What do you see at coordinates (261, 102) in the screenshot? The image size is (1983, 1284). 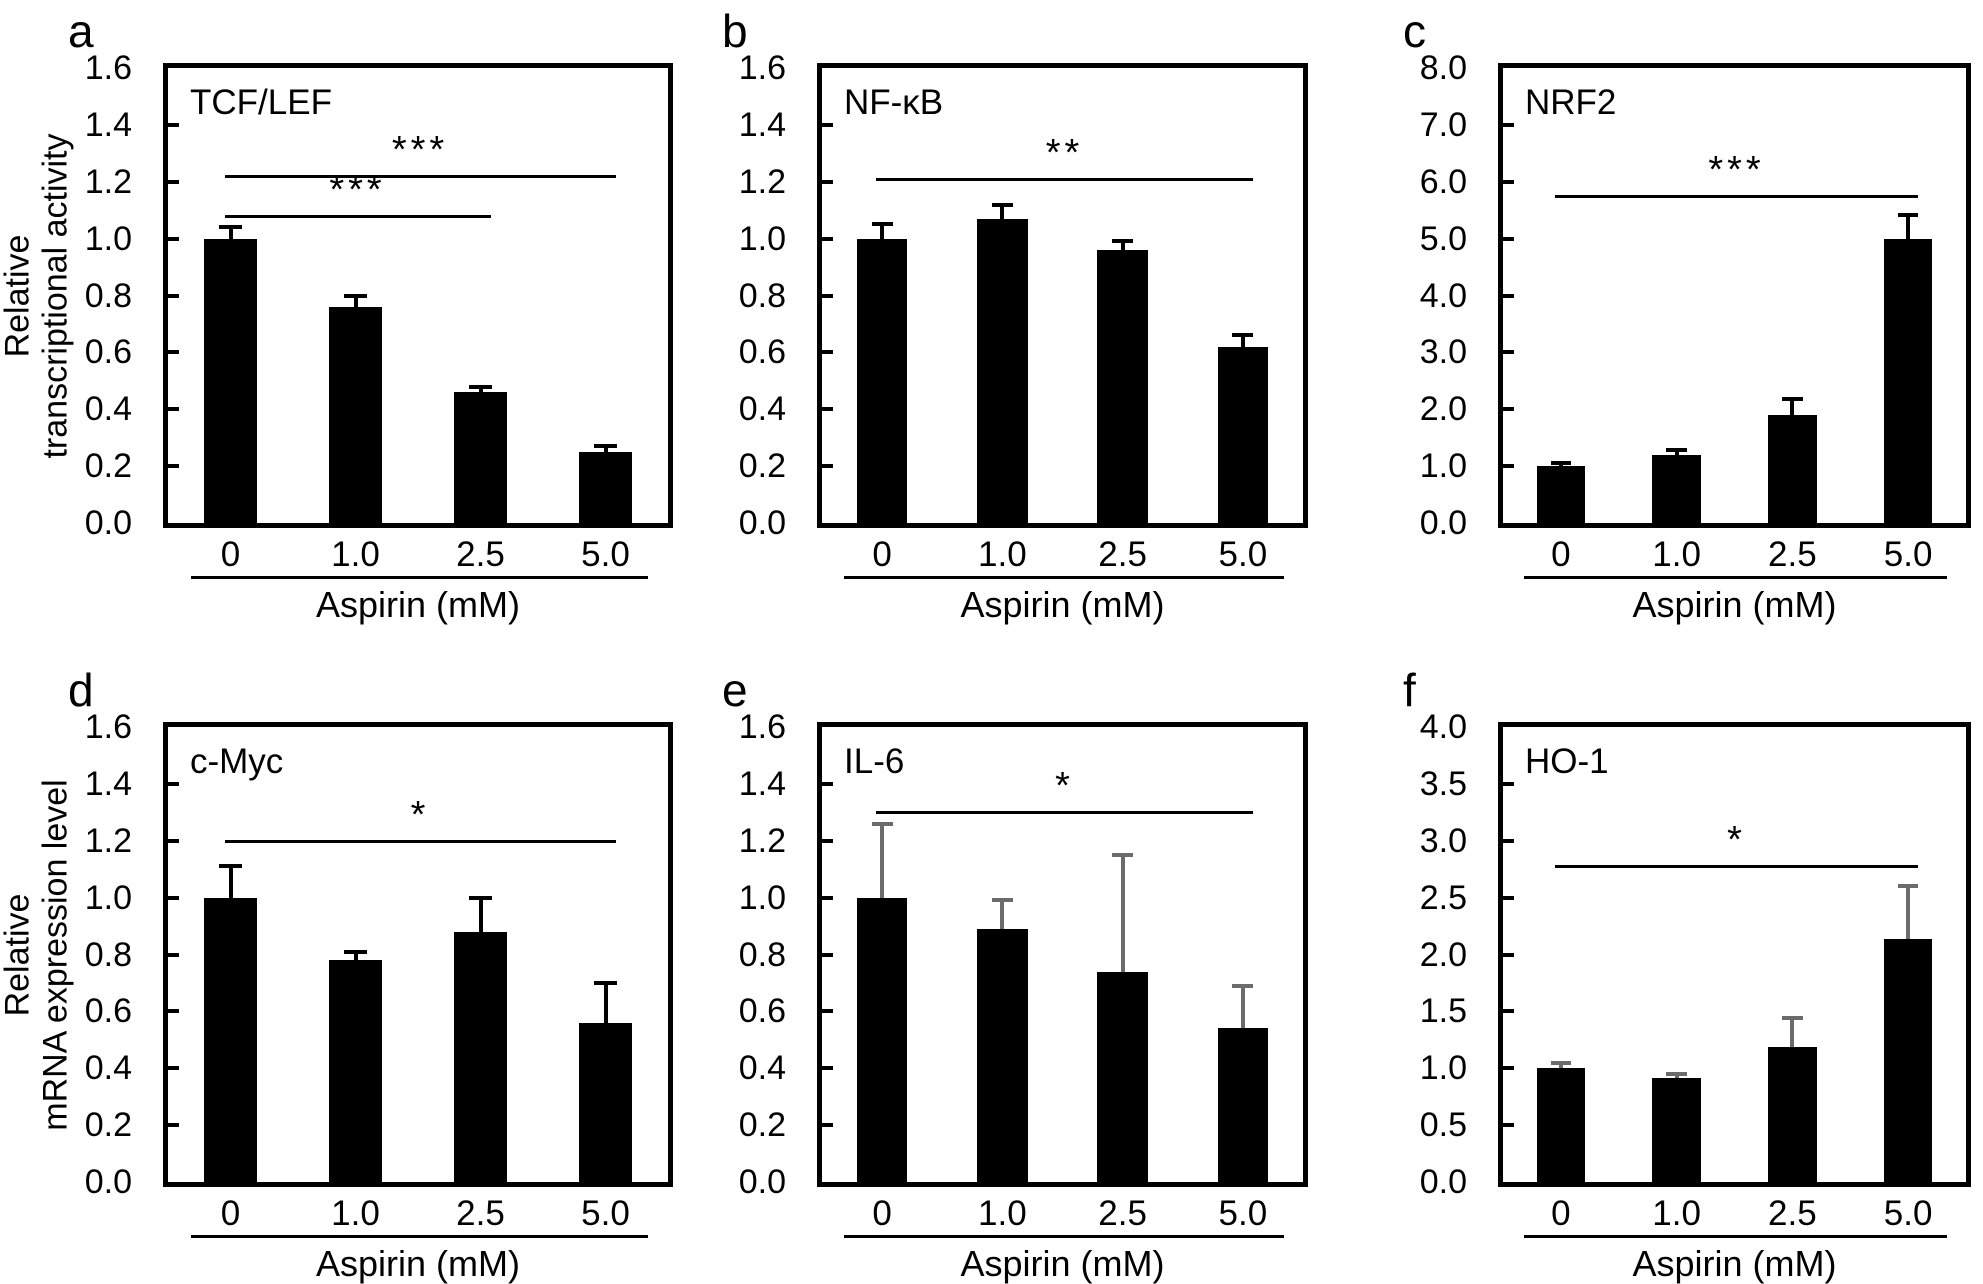 I see `panel-title: TCF/LEF` at bounding box center [261, 102].